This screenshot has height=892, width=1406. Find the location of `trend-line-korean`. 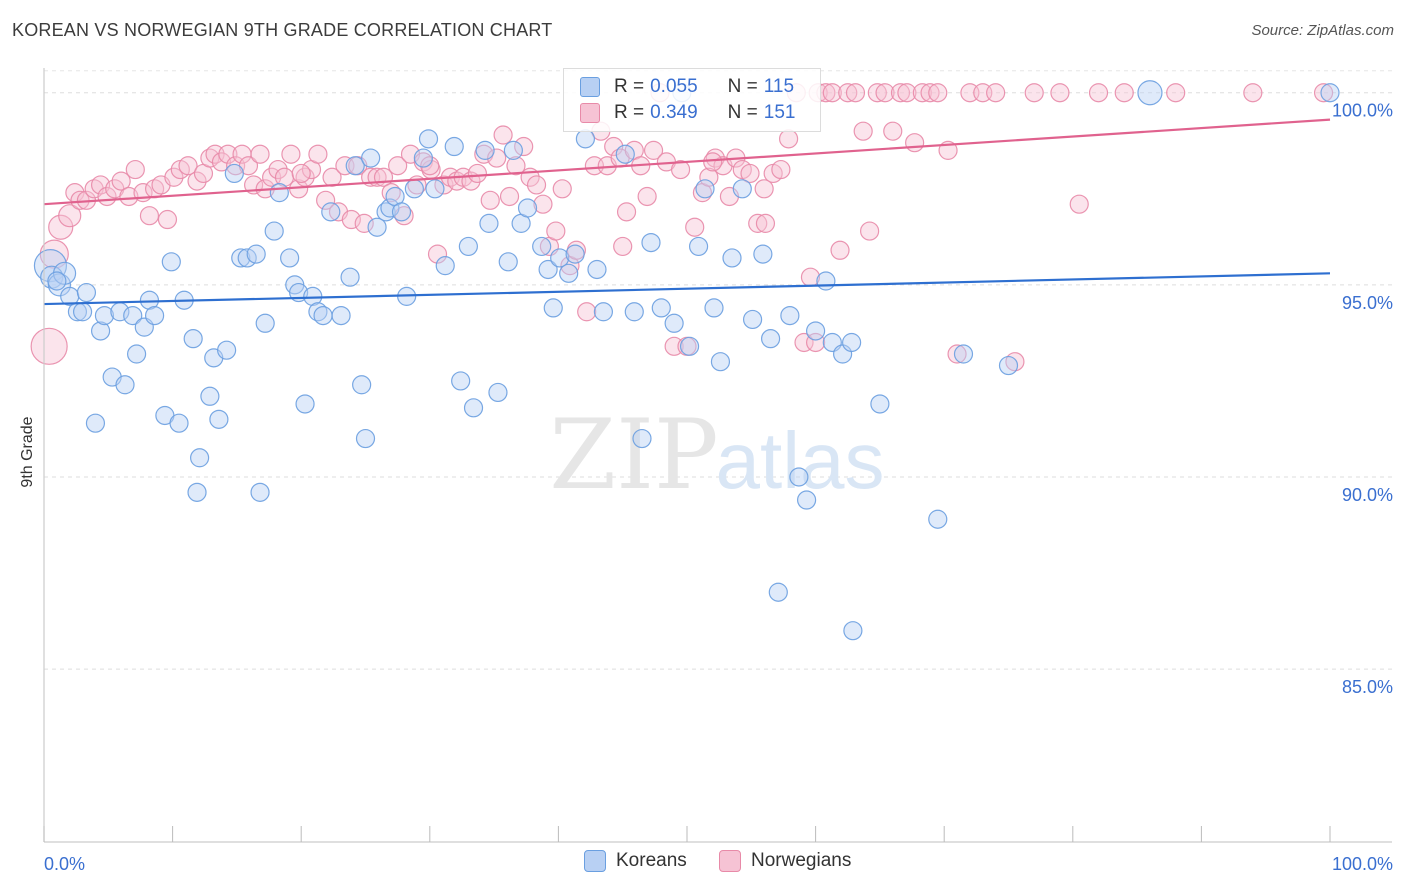

trend-line-korean is located at coordinates (687, 289).